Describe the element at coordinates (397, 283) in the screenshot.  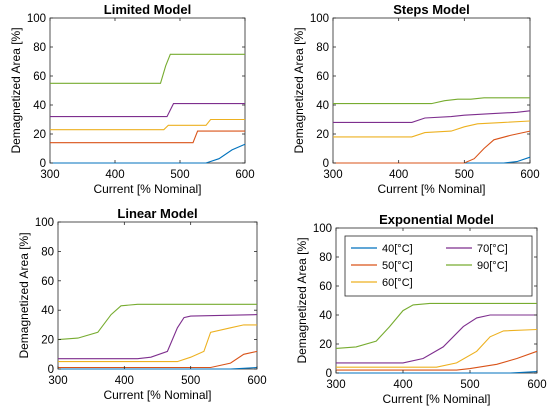
I see `legend-entry-3: 60[°C]` at that location.